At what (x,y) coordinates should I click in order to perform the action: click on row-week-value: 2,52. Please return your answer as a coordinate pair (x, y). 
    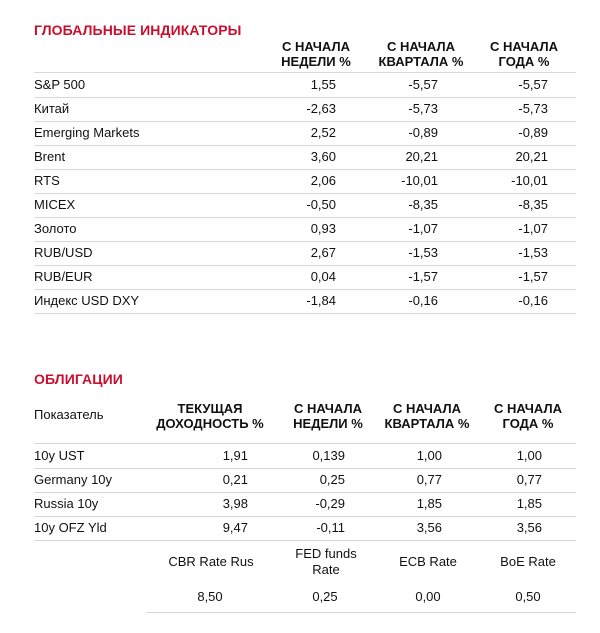
    Looking at the image, I should click on (323, 132).